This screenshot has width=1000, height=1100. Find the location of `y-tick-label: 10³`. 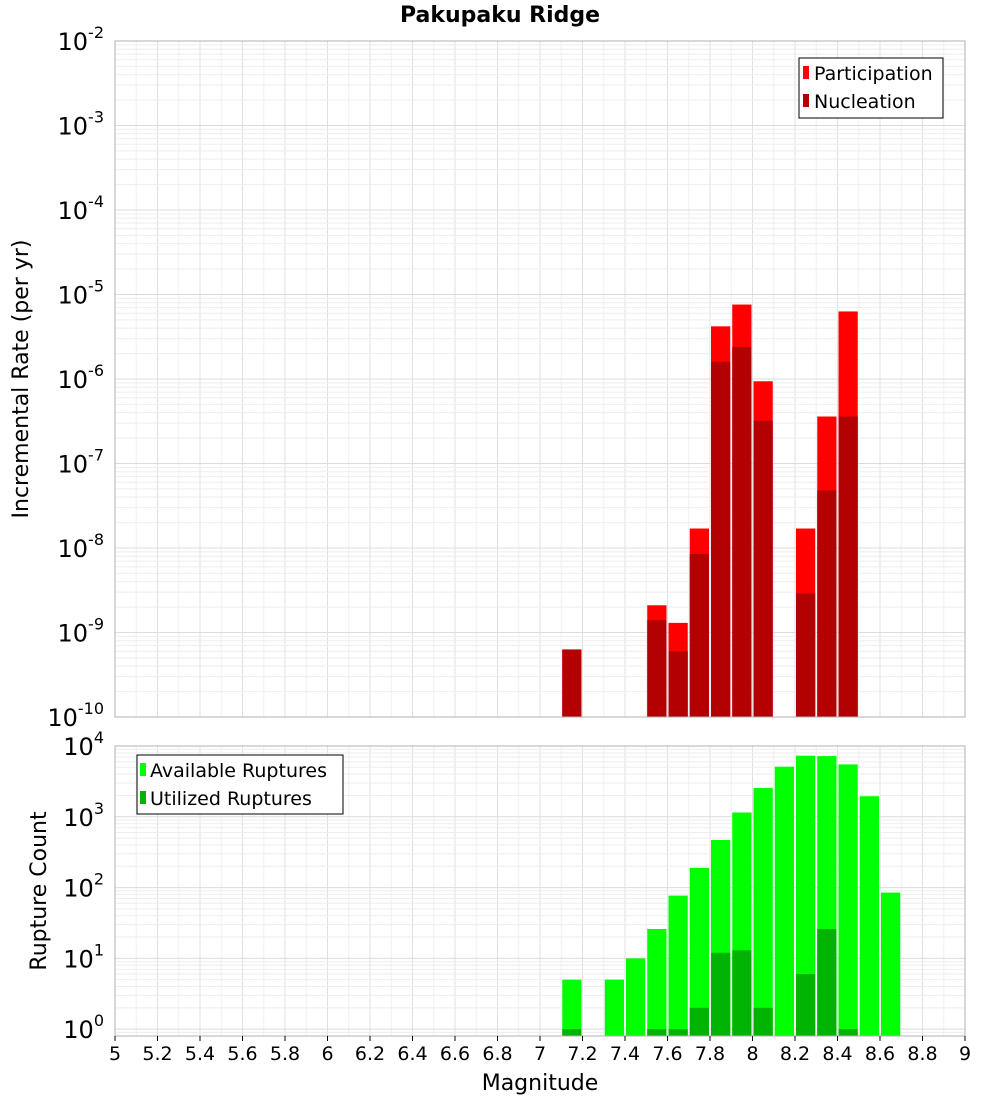

y-tick-label: 10³ is located at coordinates (83, 815).